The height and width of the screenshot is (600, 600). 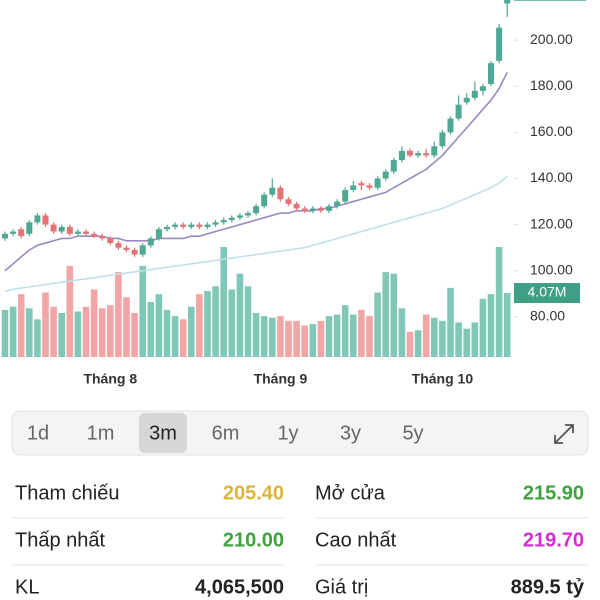 I want to click on timeframe-option: 3y, so click(x=350, y=433).